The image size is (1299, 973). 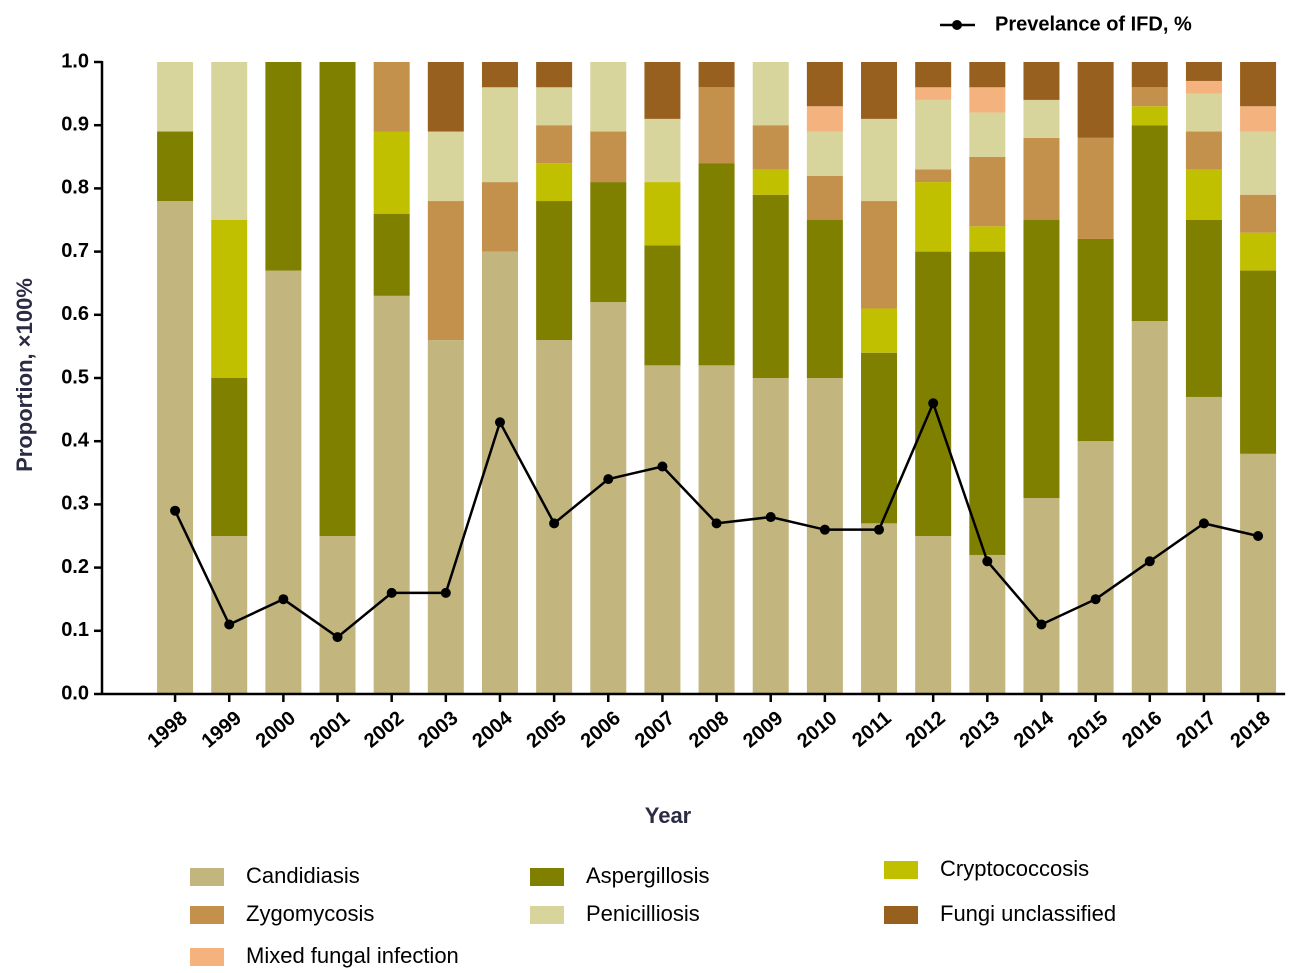 I want to click on x-tick-label: 2001, so click(x=330, y=729).